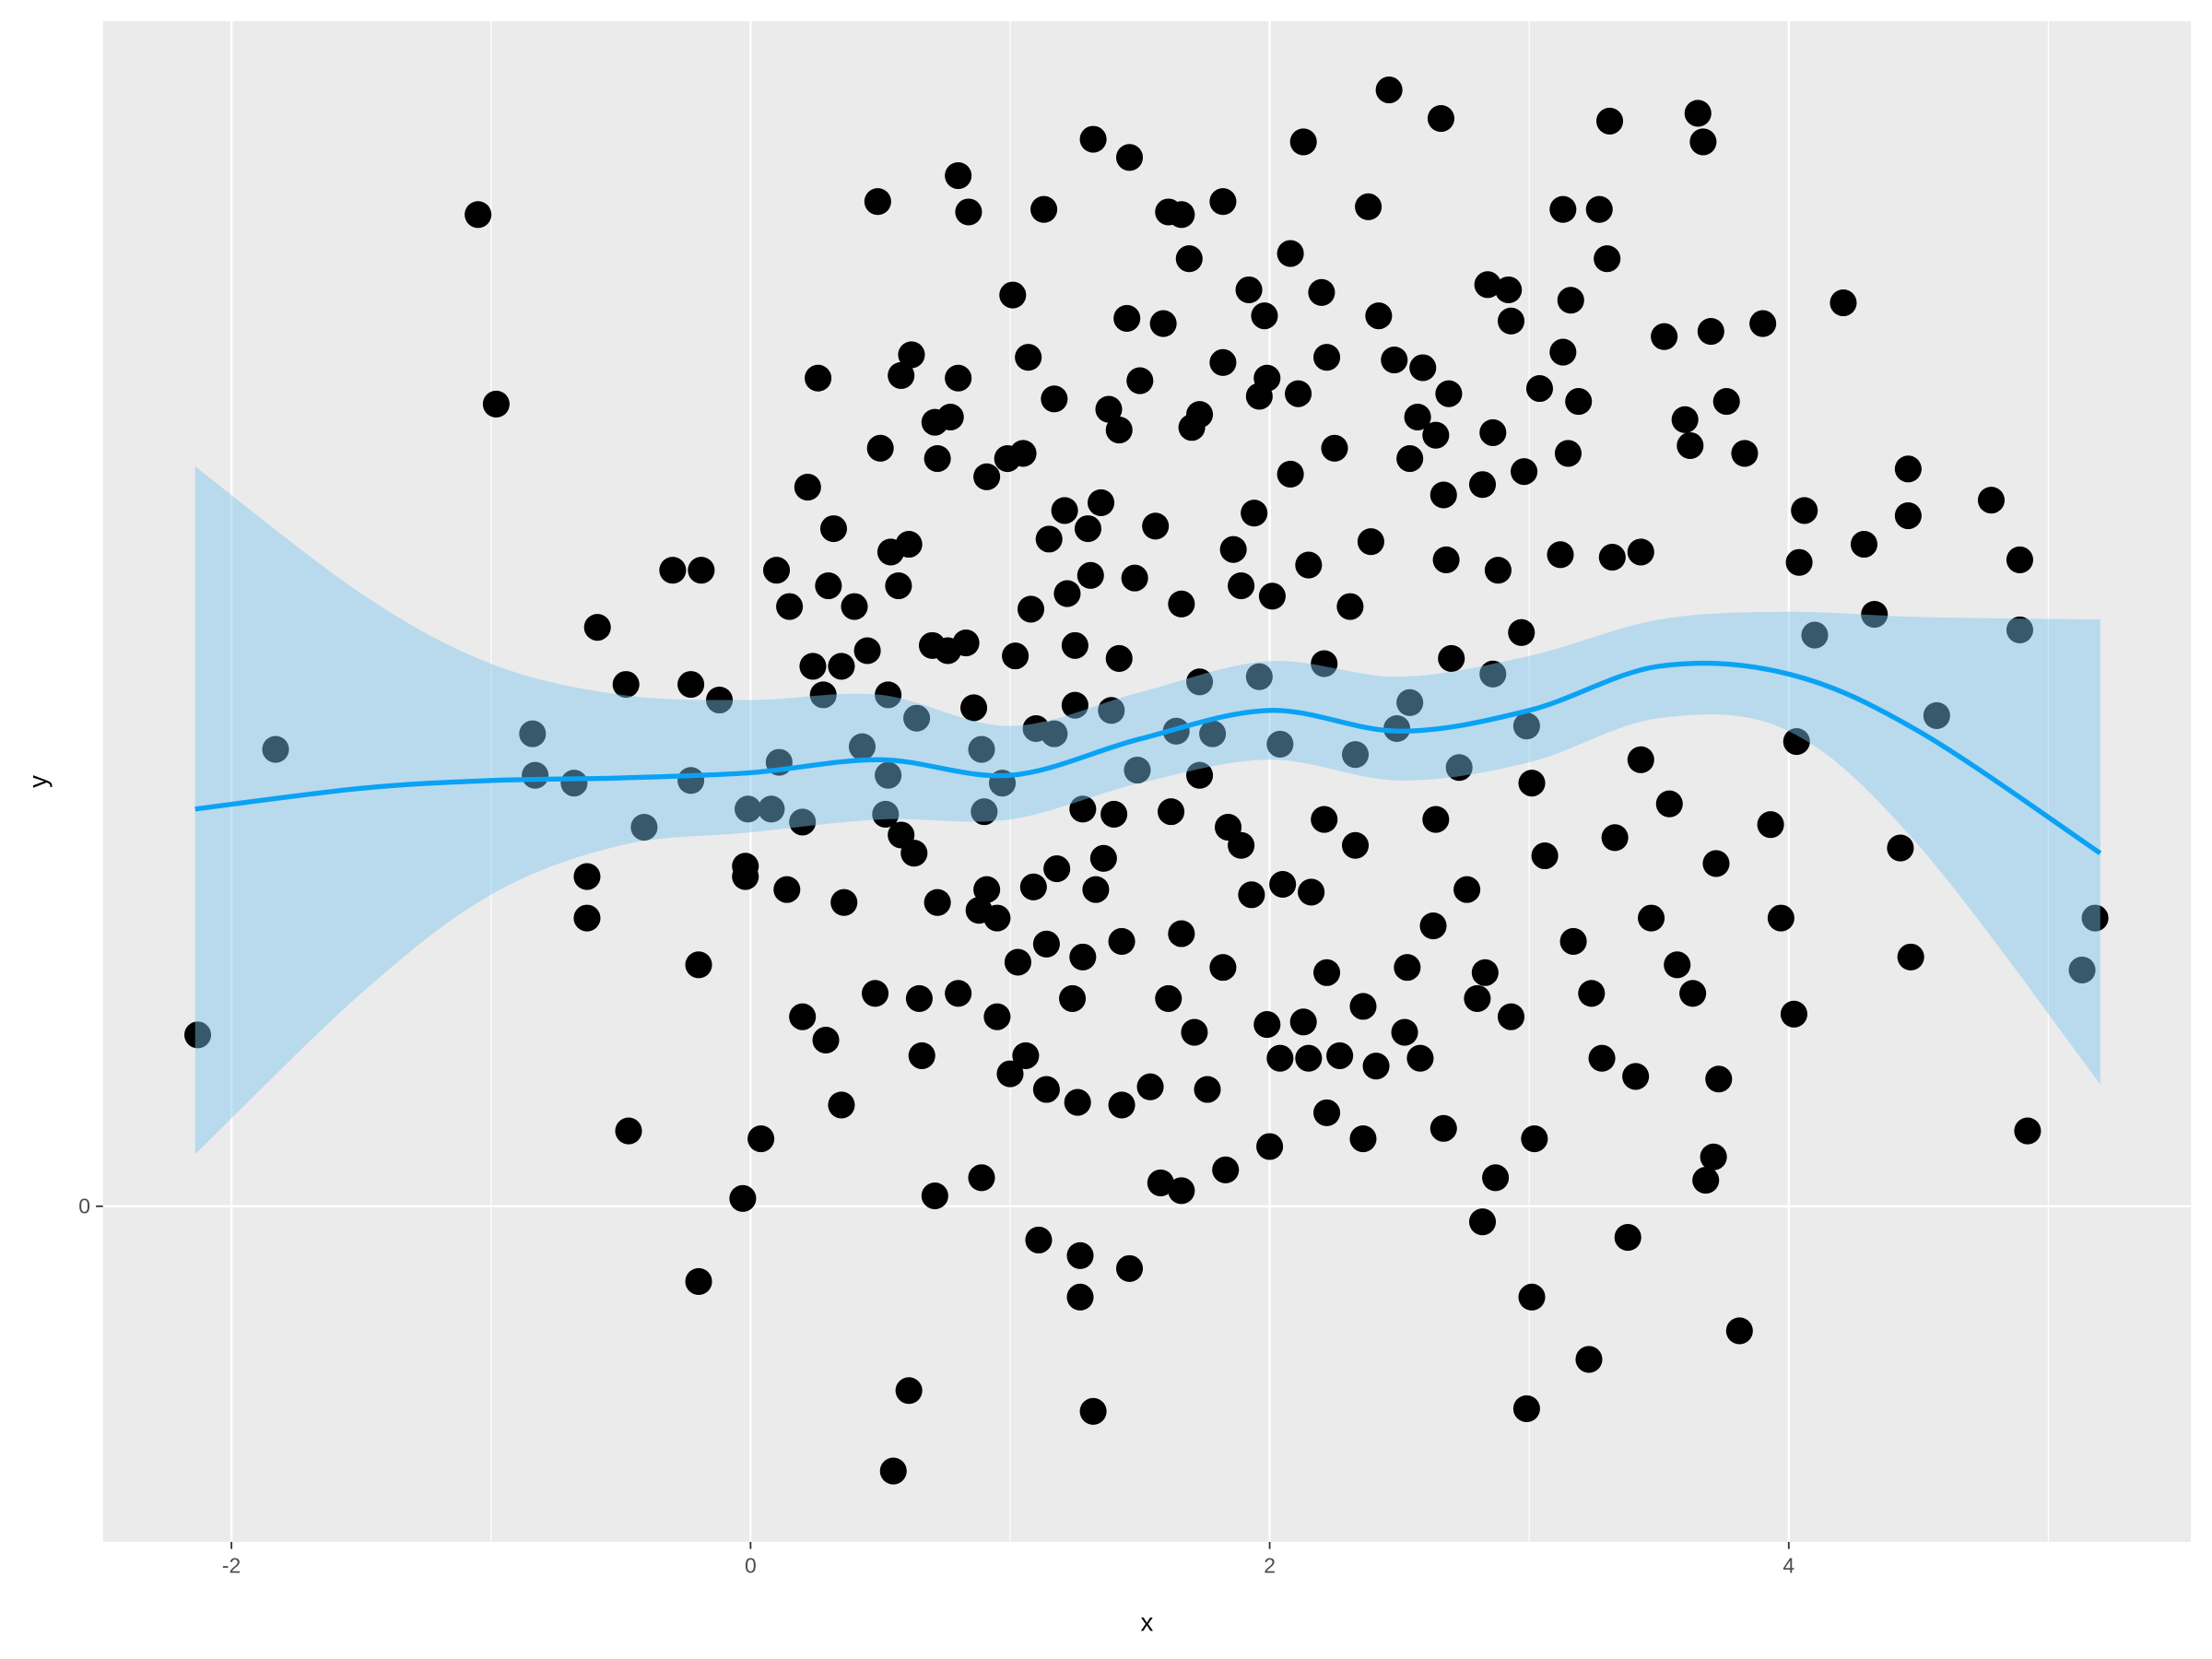 The height and width of the screenshot is (1659, 2212). Describe the element at coordinates (1788, 1566) in the screenshot. I see `x-tick-label: 4` at that location.